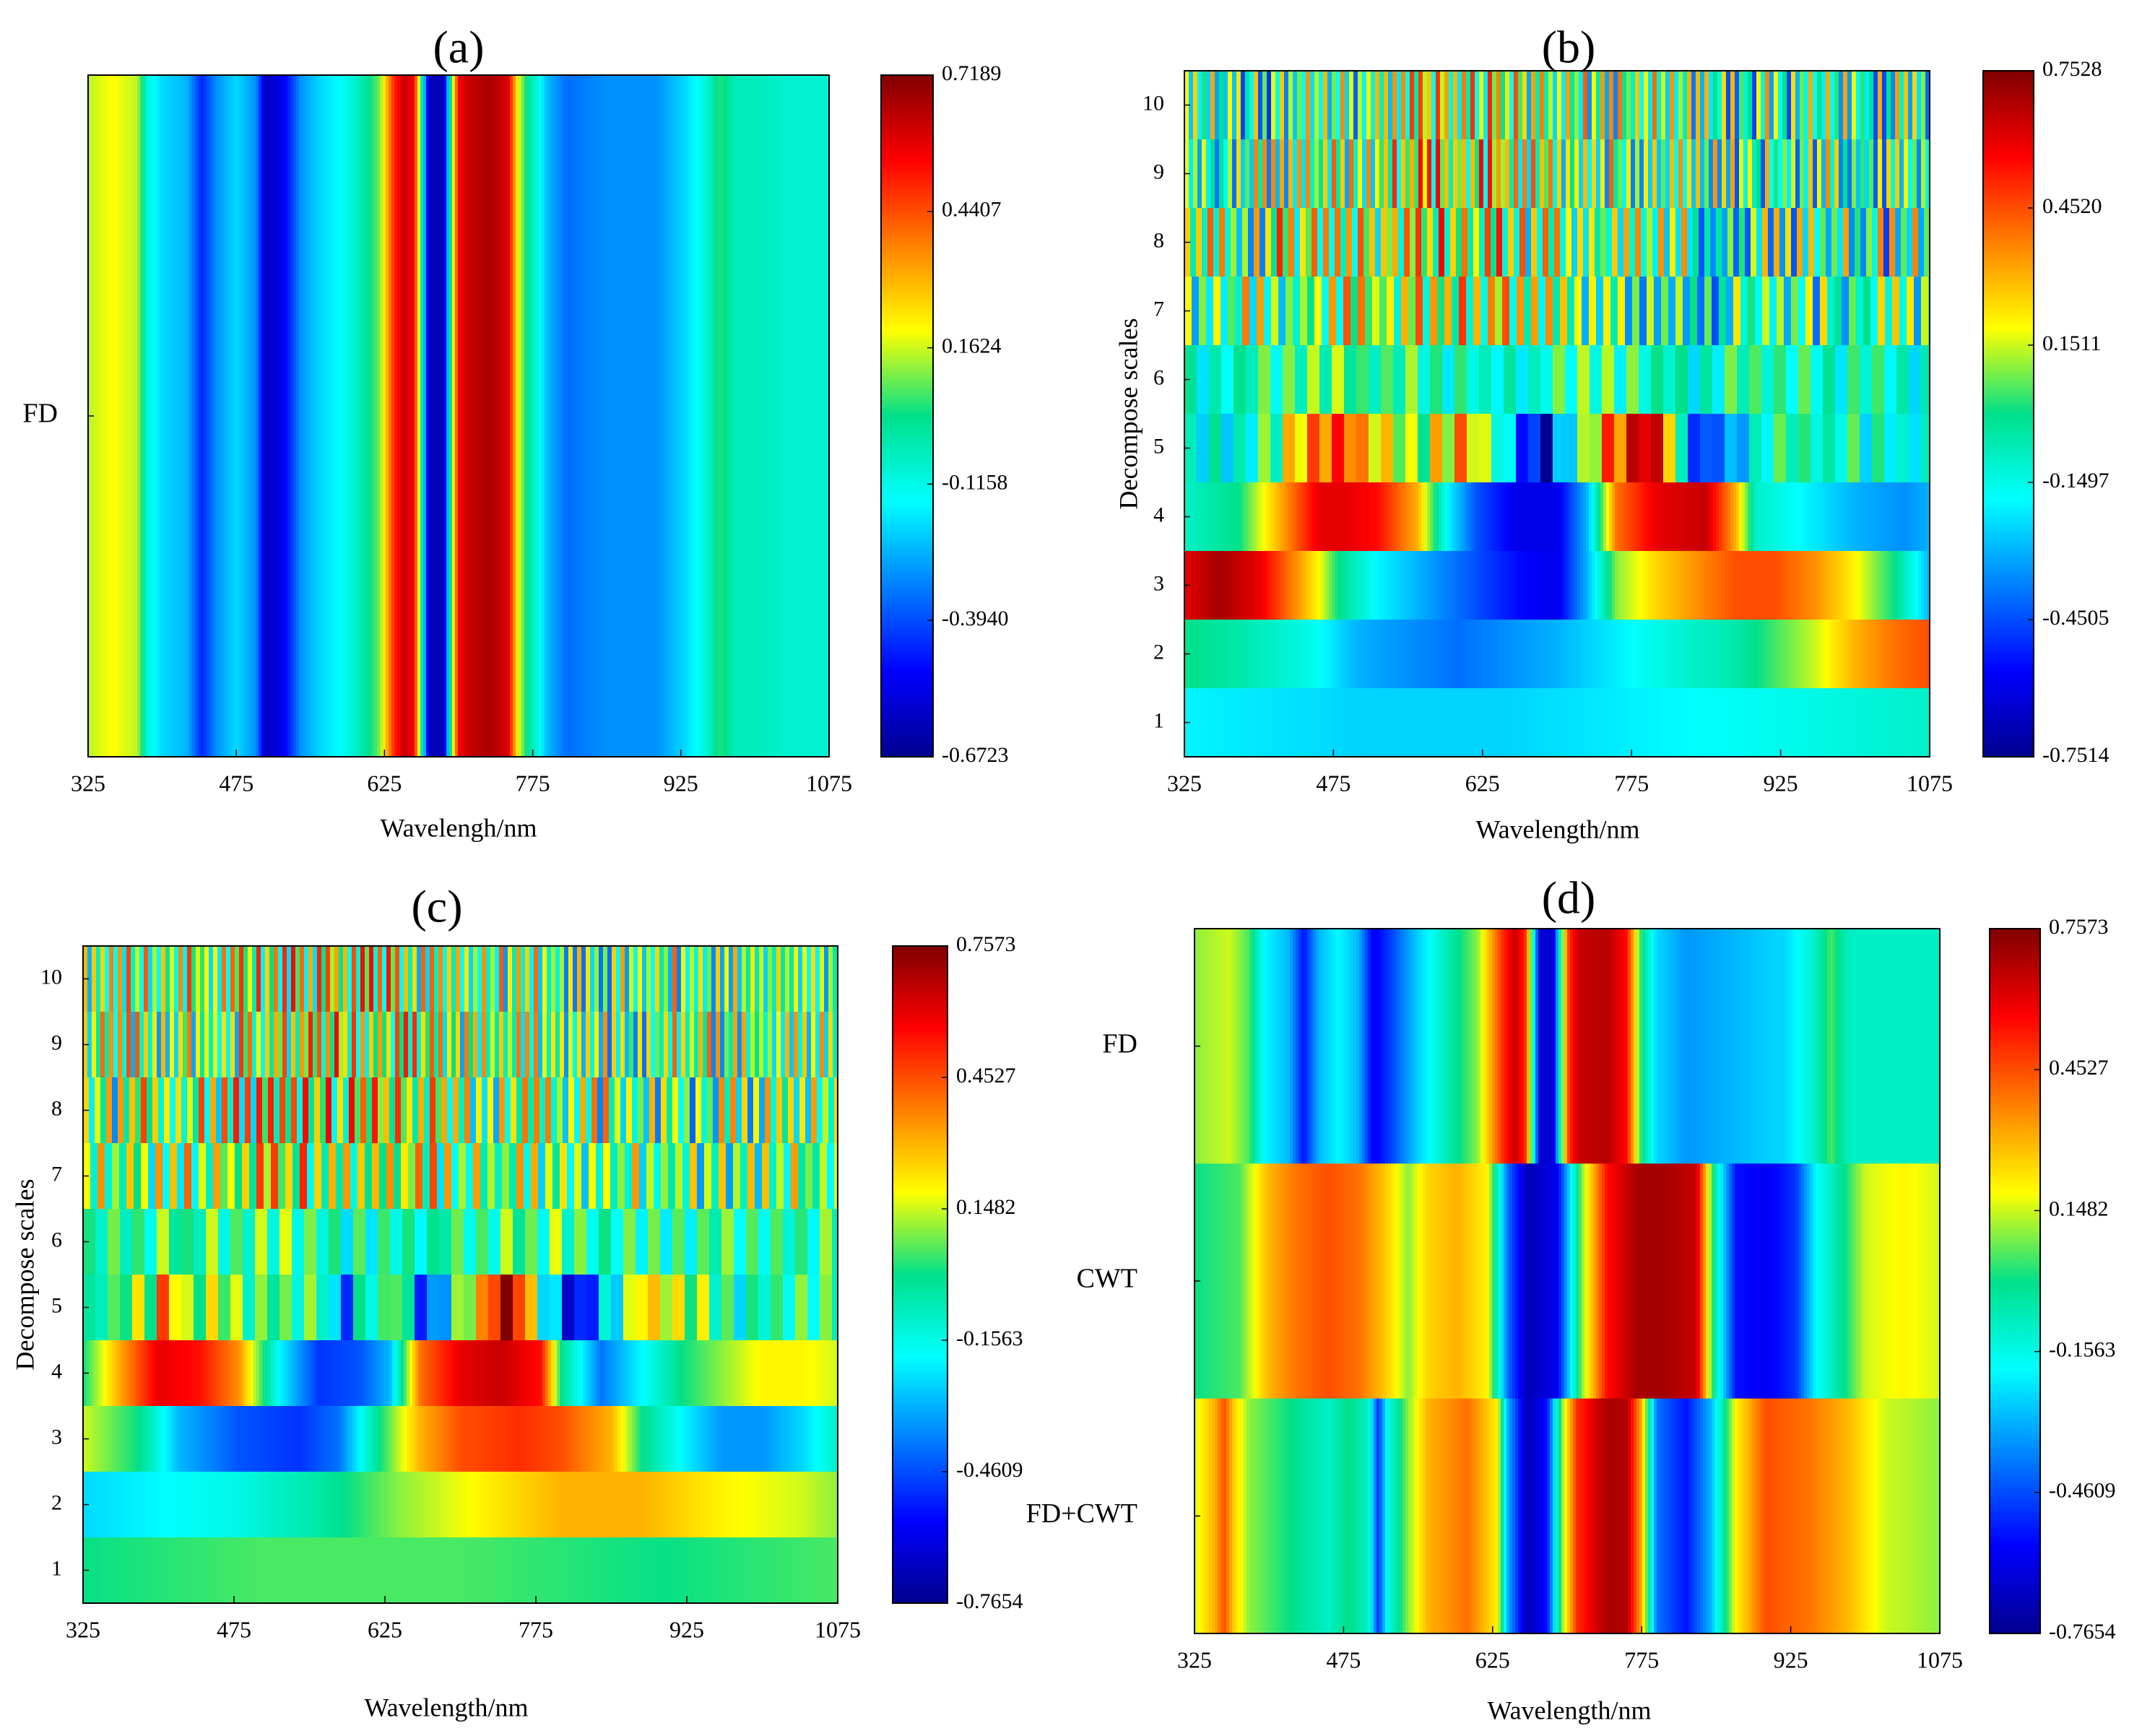 The image size is (2129, 1736). I want to click on row-label-9: 9, so click(1158, 171).